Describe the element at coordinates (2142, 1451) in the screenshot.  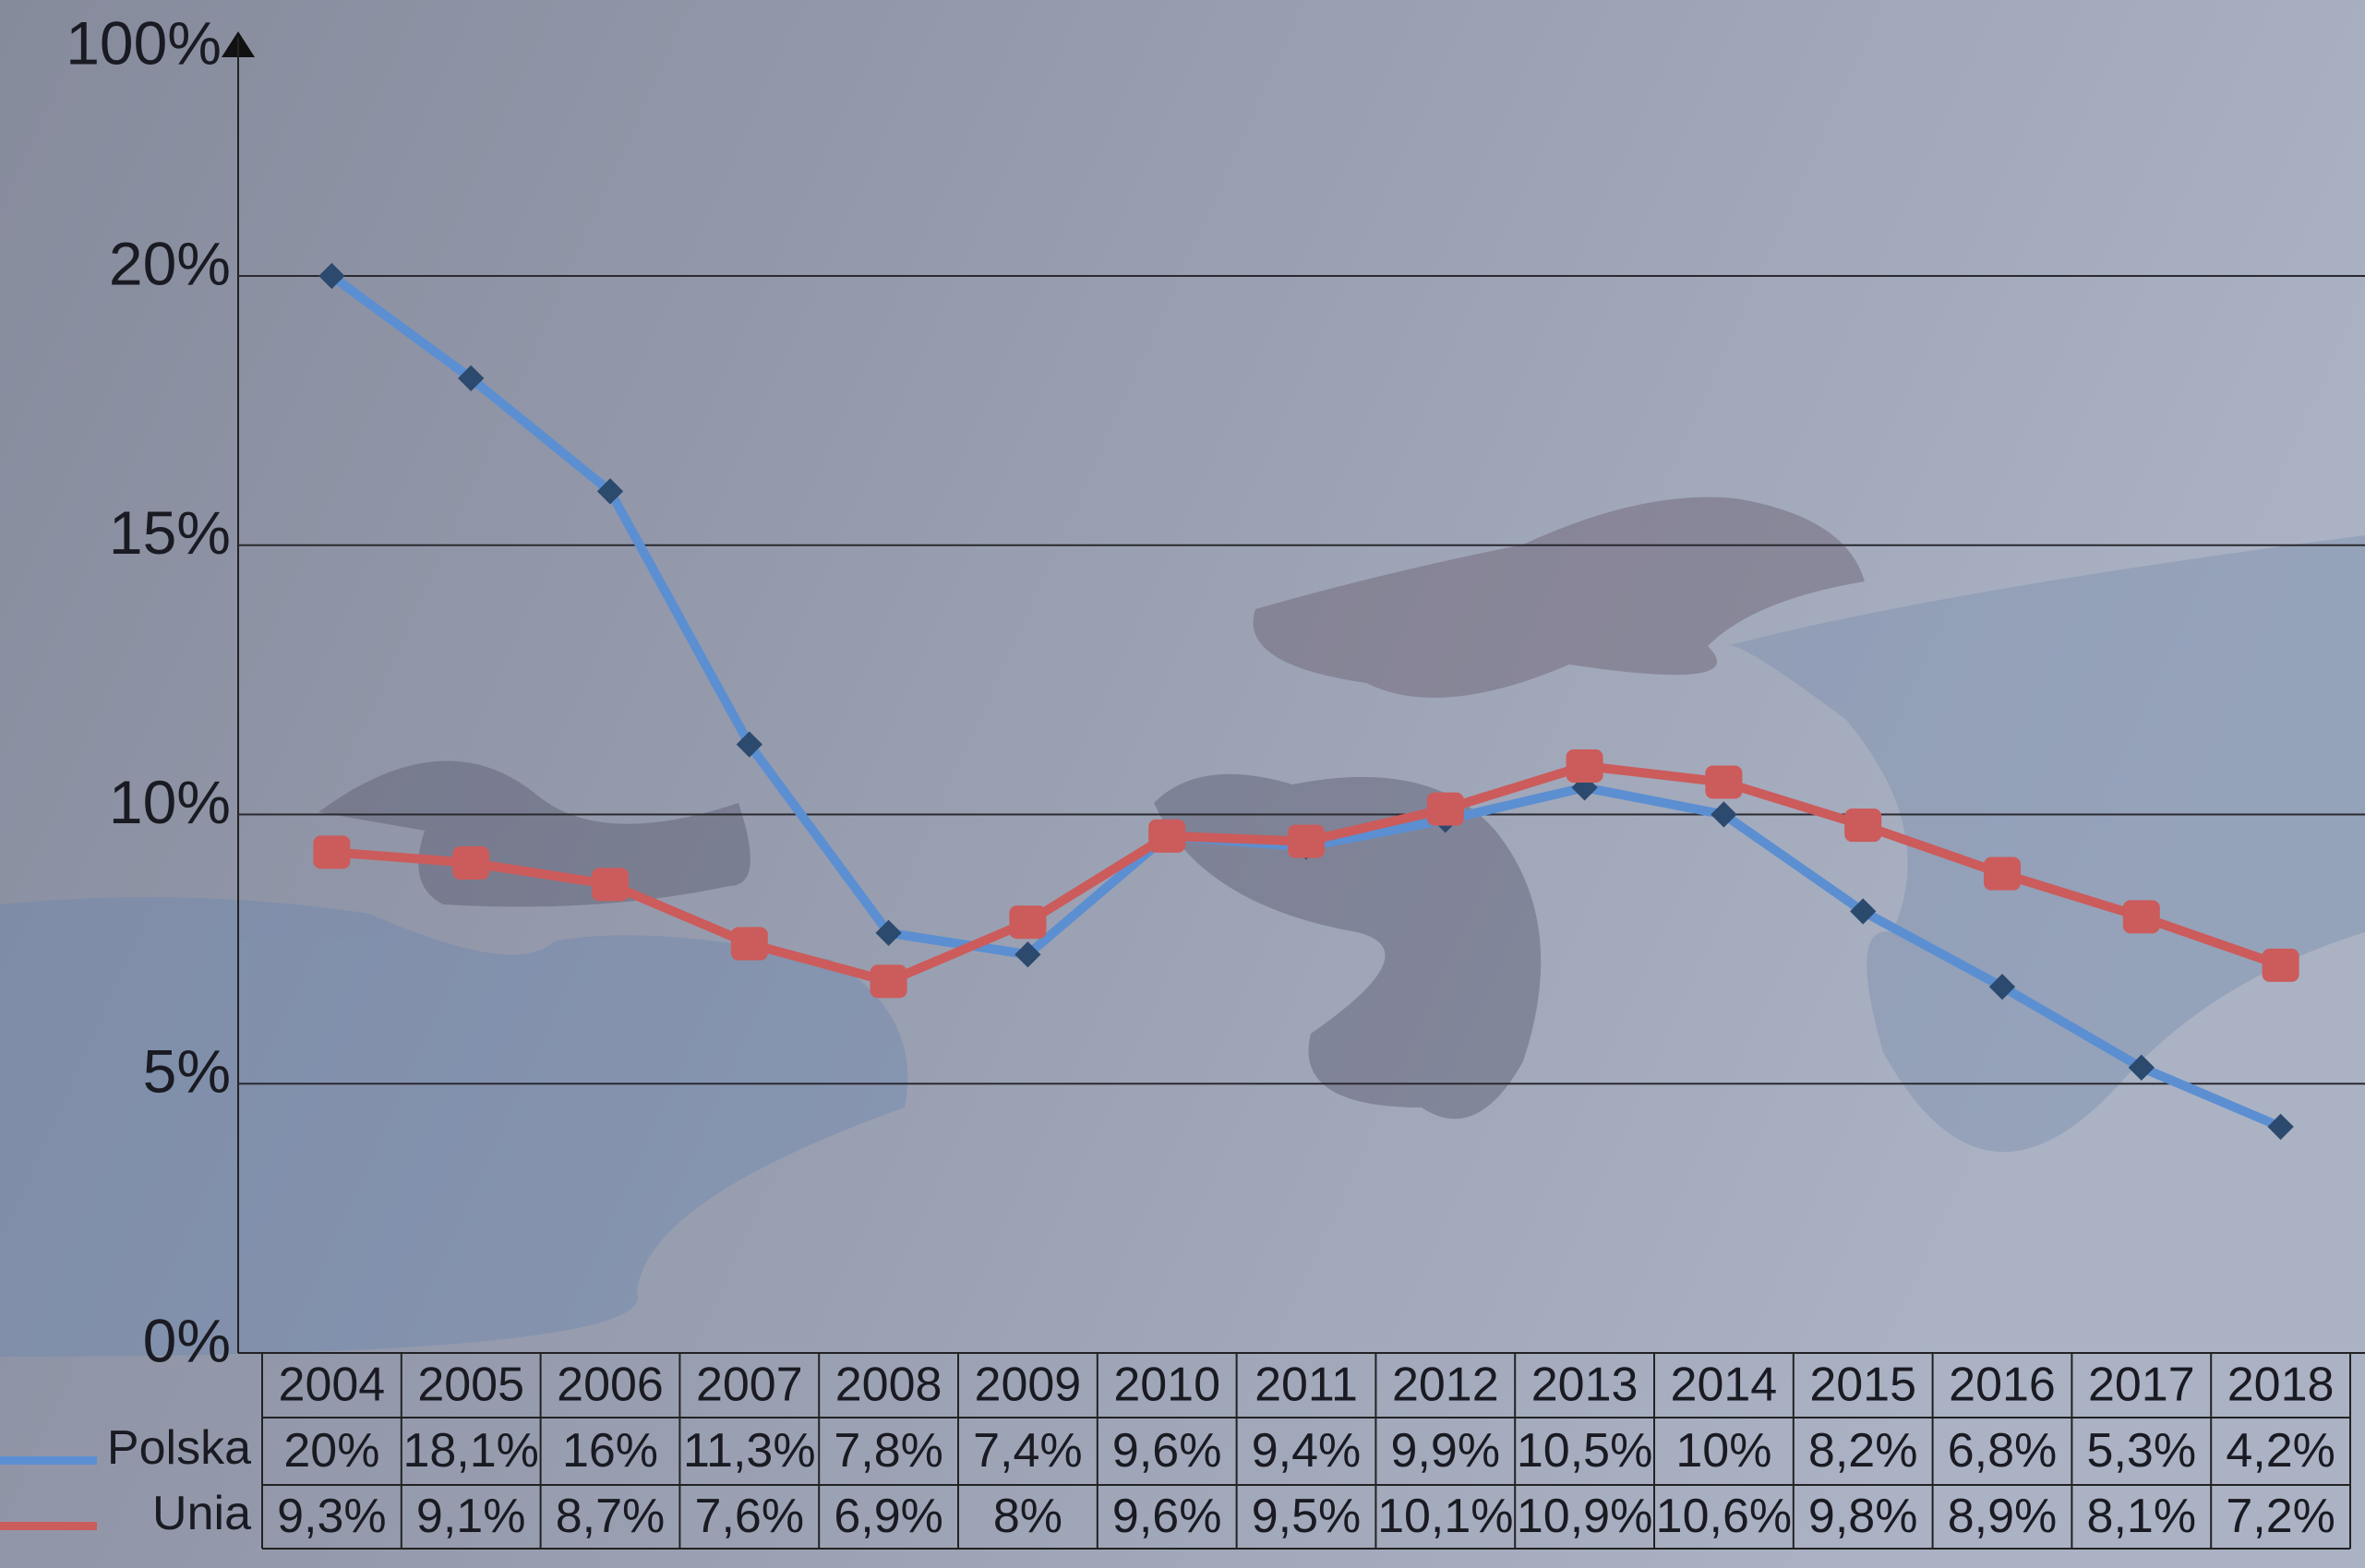
I see `table-value: 5,3%` at that location.